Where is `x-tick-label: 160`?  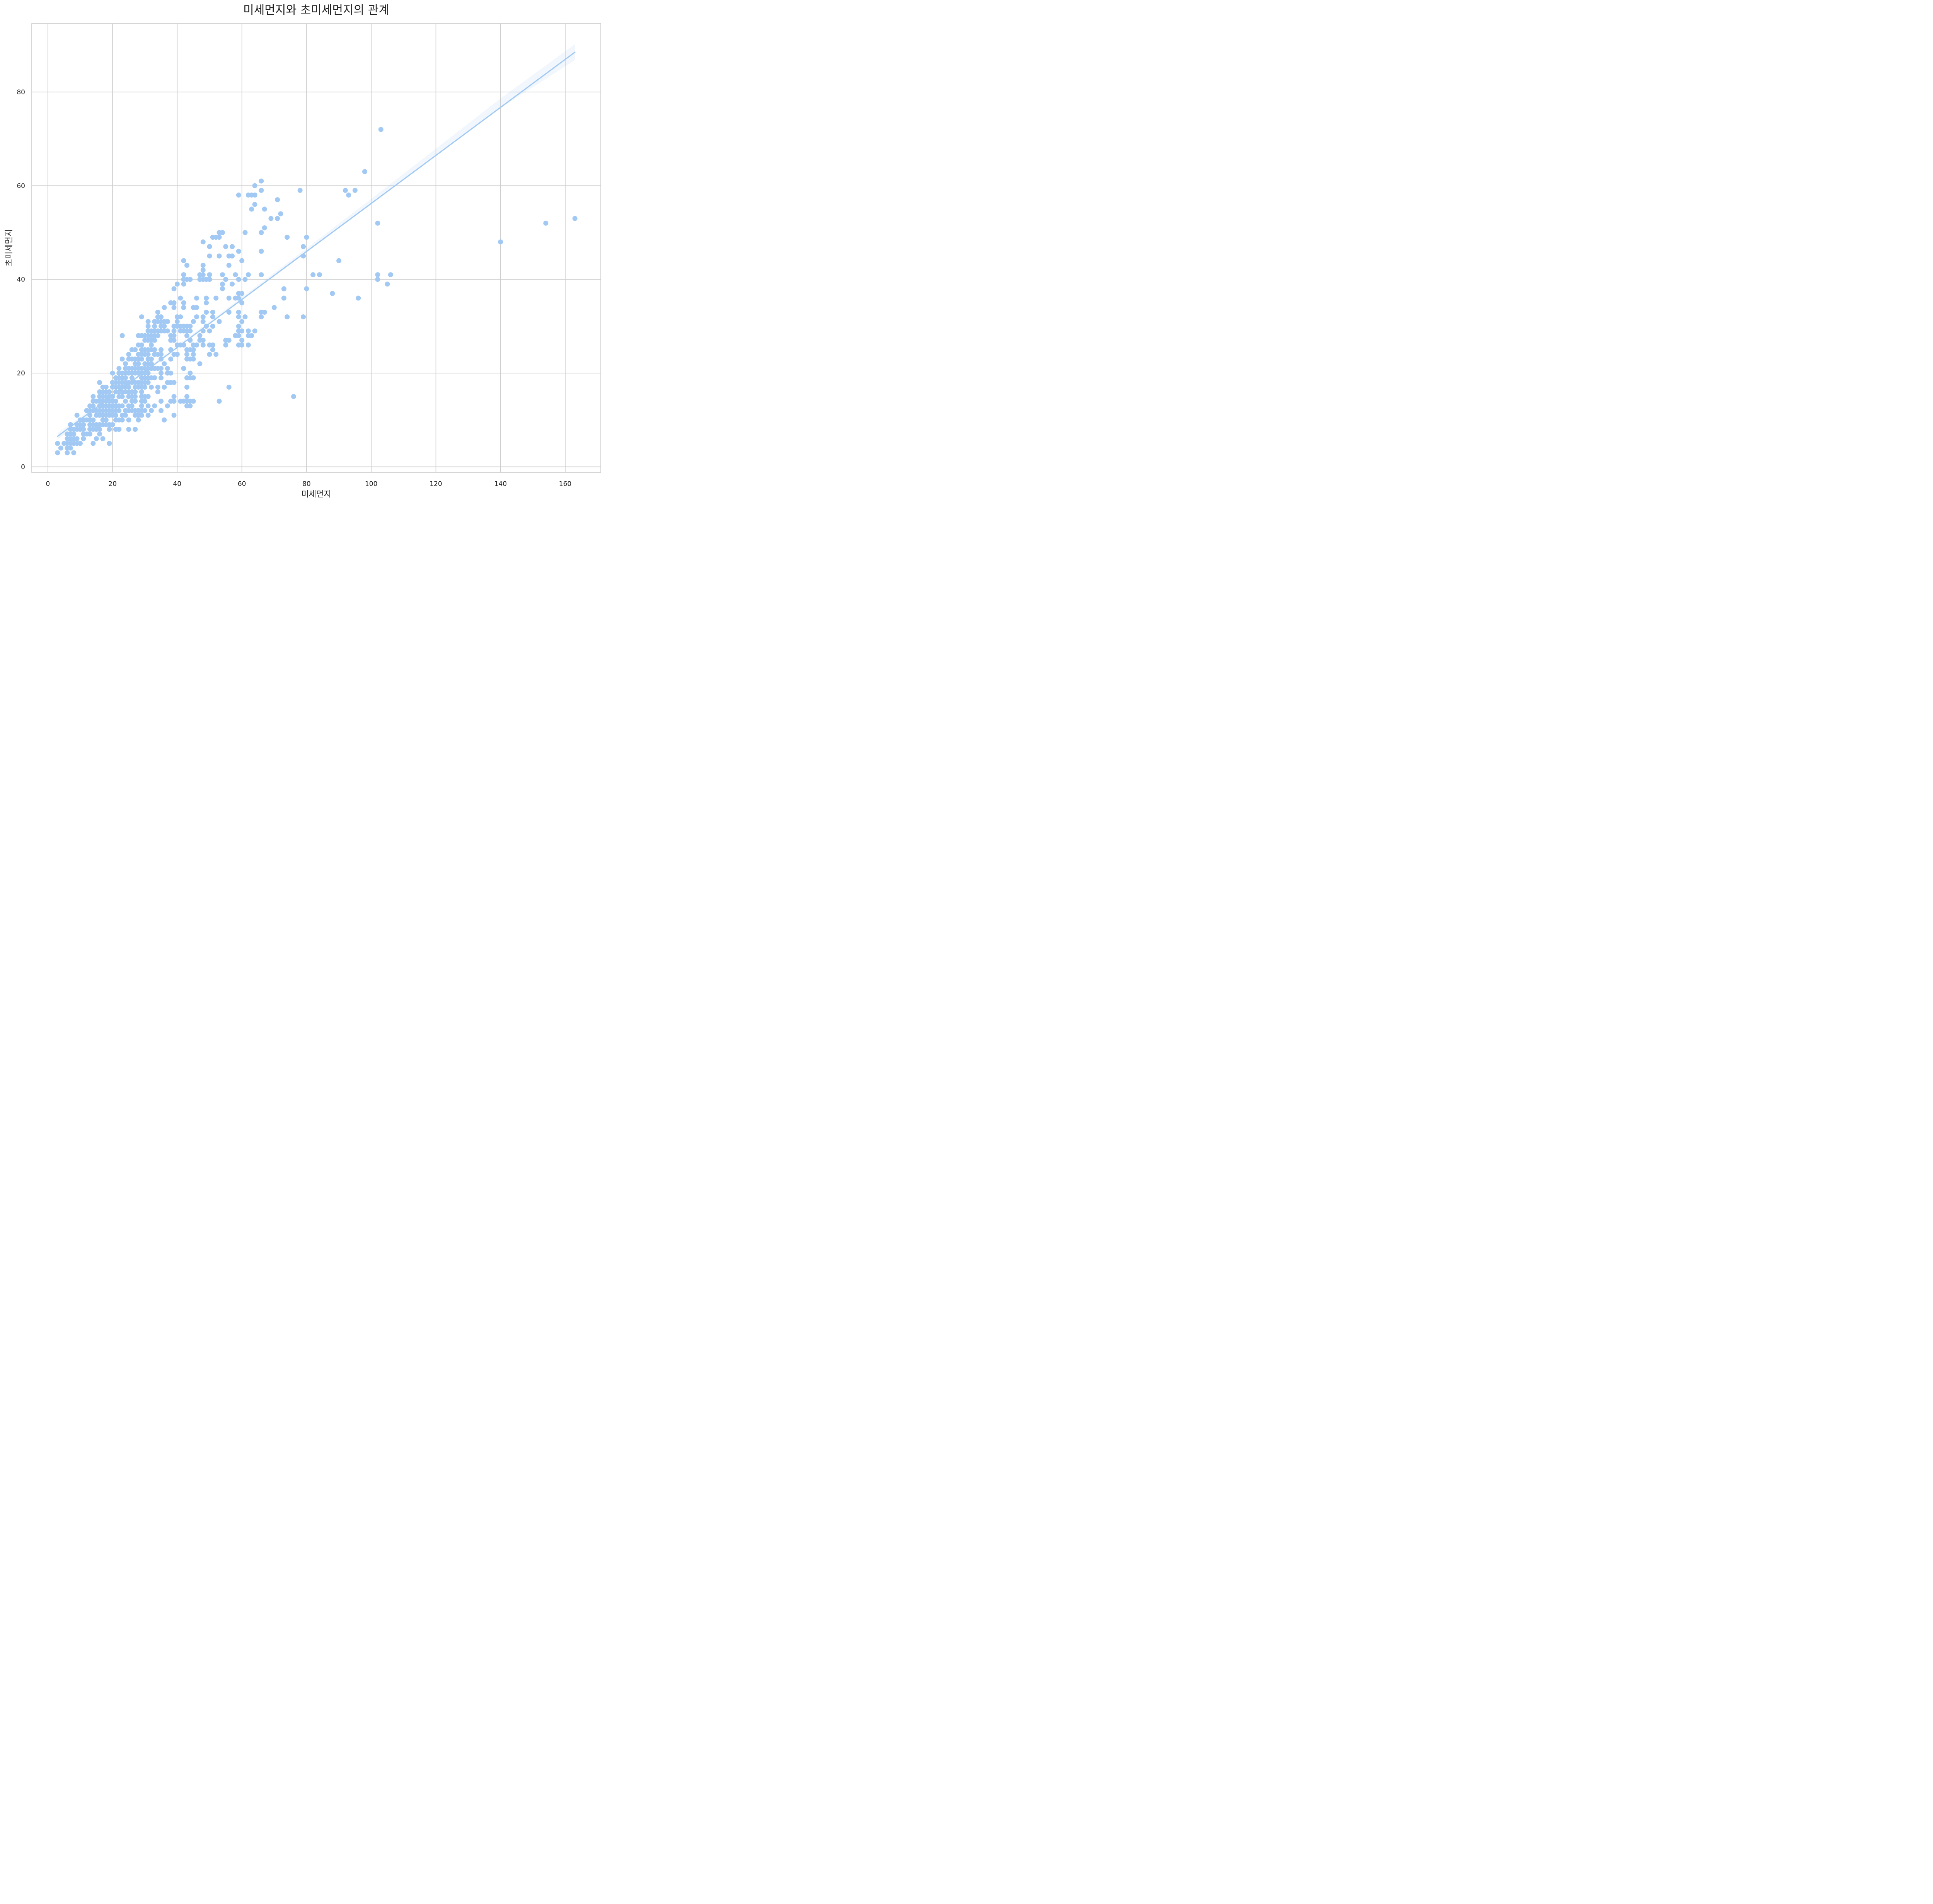
x-tick-label: 160 is located at coordinates (565, 484).